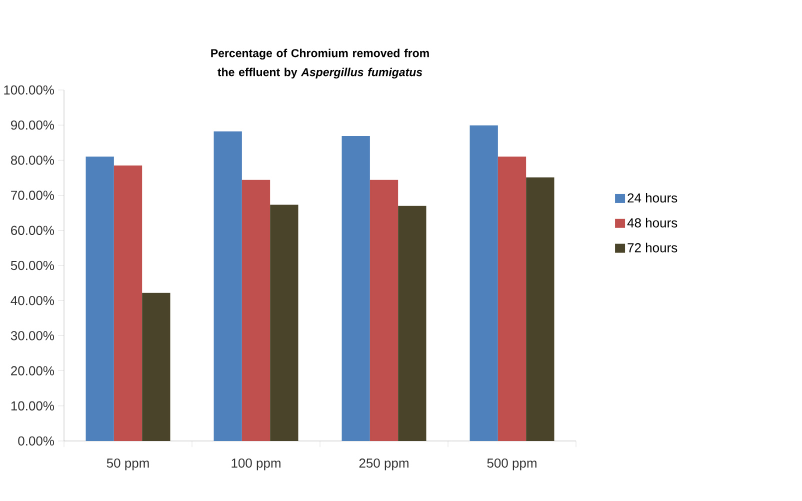  What do you see at coordinates (32, 160) in the screenshot?
I see `y-tick-label: 80.00%` at bounding box center [32, 160].